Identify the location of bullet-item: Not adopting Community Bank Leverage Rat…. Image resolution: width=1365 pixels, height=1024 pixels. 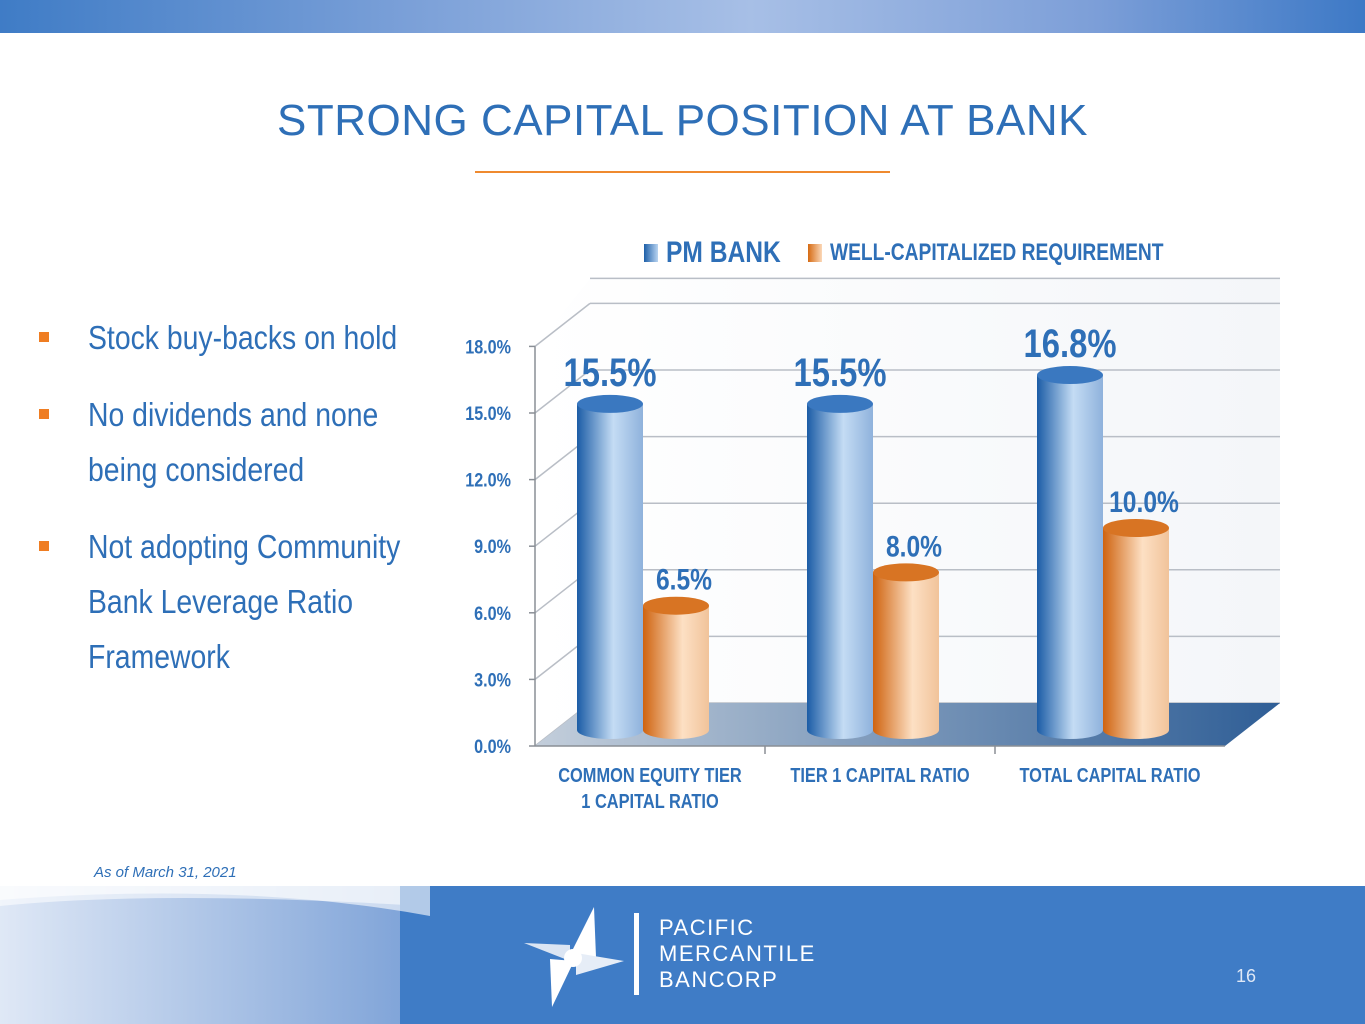
(292, 601).